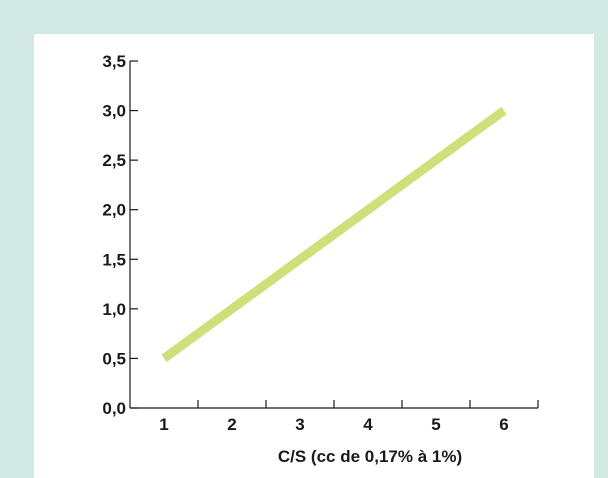 This screenshot has width=608, height=478. Describe the element at coordinates (370, 456) in the screenshot. I see `x-axis-title: C/S (cc de 0,17% à 1%)` at that location.